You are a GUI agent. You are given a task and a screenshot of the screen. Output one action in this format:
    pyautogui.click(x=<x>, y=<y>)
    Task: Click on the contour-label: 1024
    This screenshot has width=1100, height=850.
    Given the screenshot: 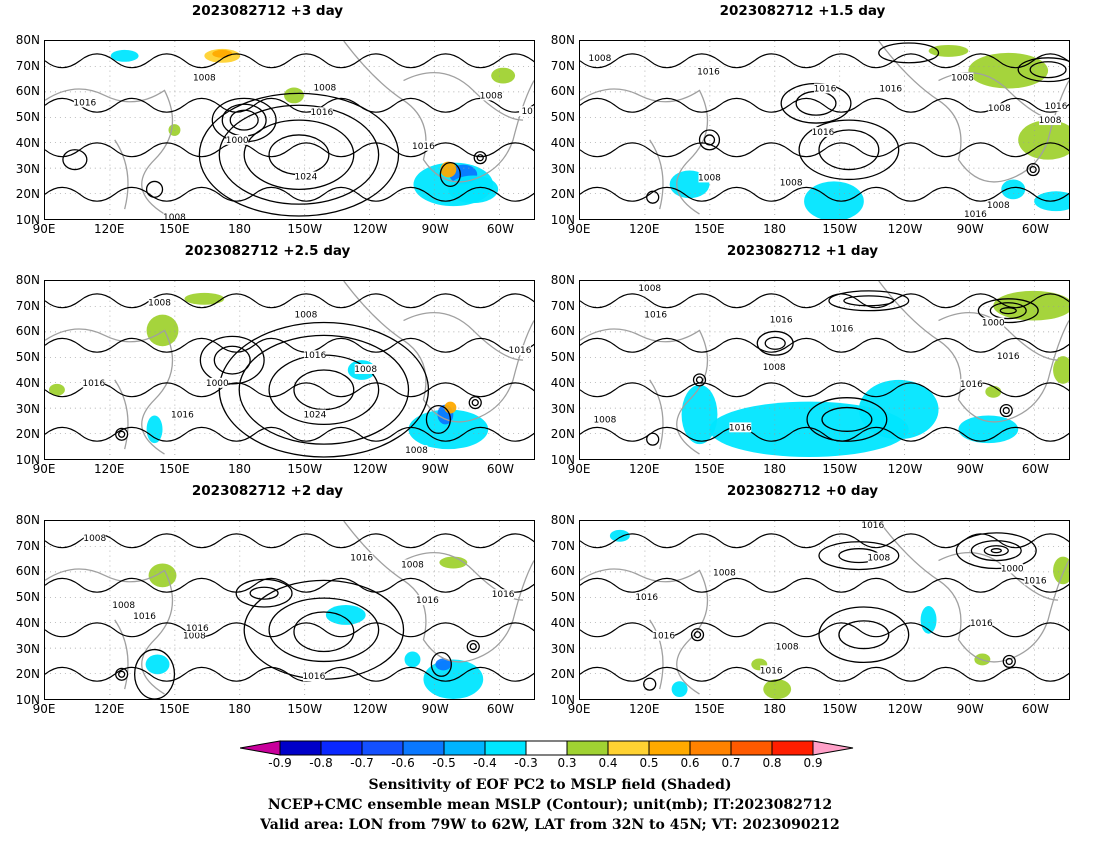 What is the action you would take?
    pyautogui.click(x=306, y=177)
    